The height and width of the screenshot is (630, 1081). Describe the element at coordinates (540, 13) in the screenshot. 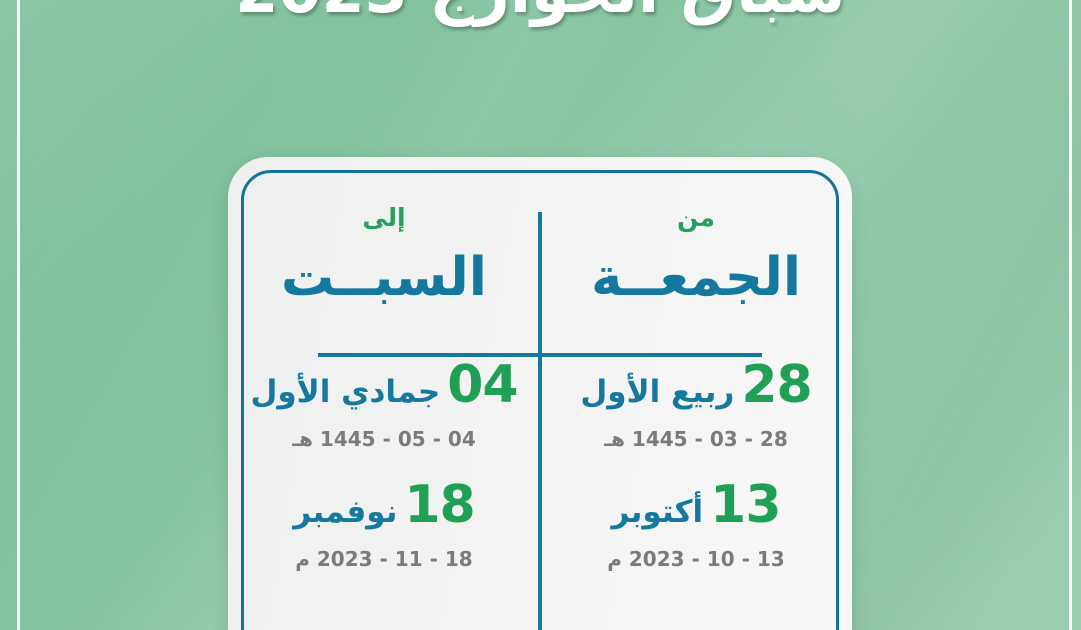

I see `poster-title: سباق الخوارج 2023` at that location.